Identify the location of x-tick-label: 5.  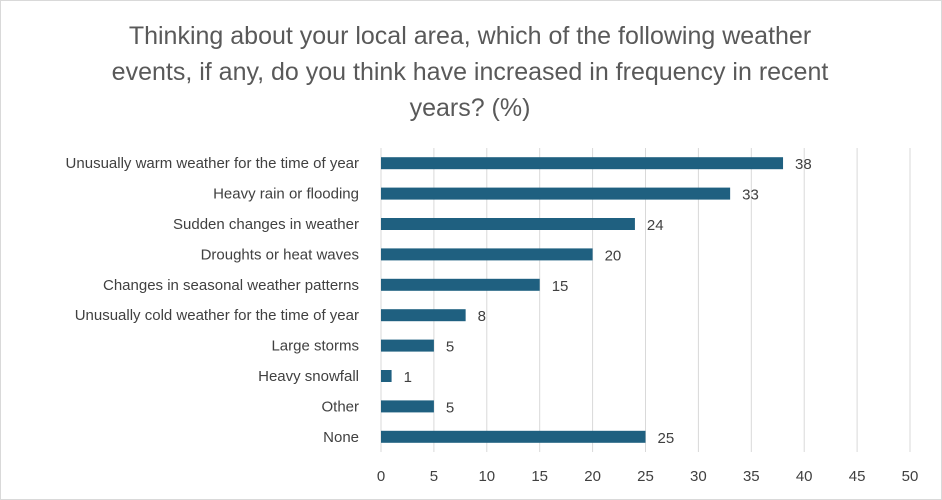
(434, 476).